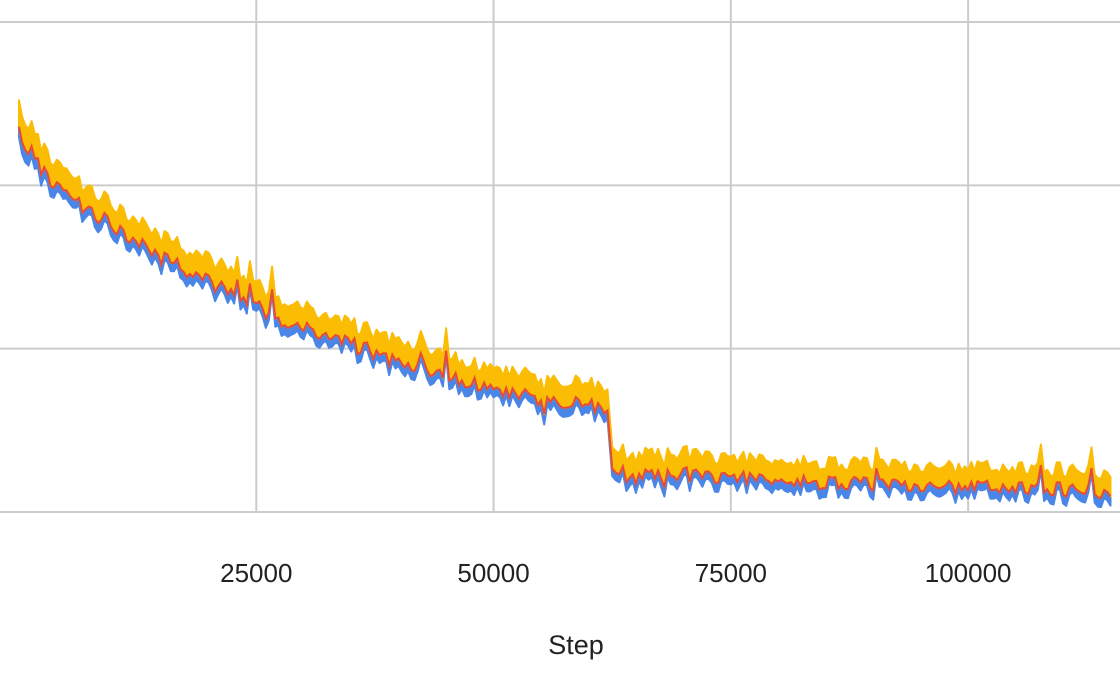  Describe the element at coordinates (256, 573) in the screenshot. I see `x-tick-label-25000: 25000` at that location.